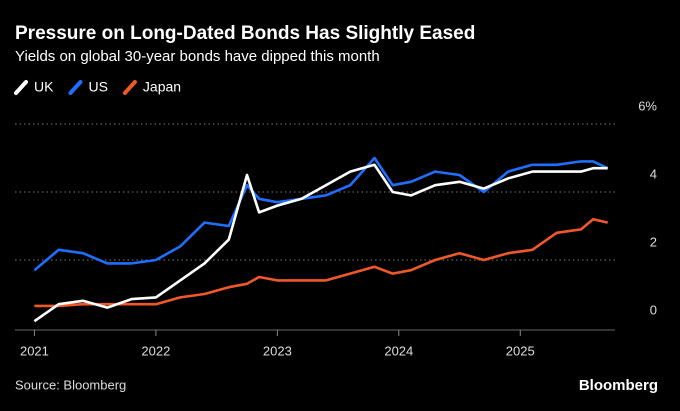 Image resolution: width=680 pixels, height=411 pixels. Describe the element at coordinates (647, 105) in the screenshot. I see `y-tick-label: 6%` at that location.